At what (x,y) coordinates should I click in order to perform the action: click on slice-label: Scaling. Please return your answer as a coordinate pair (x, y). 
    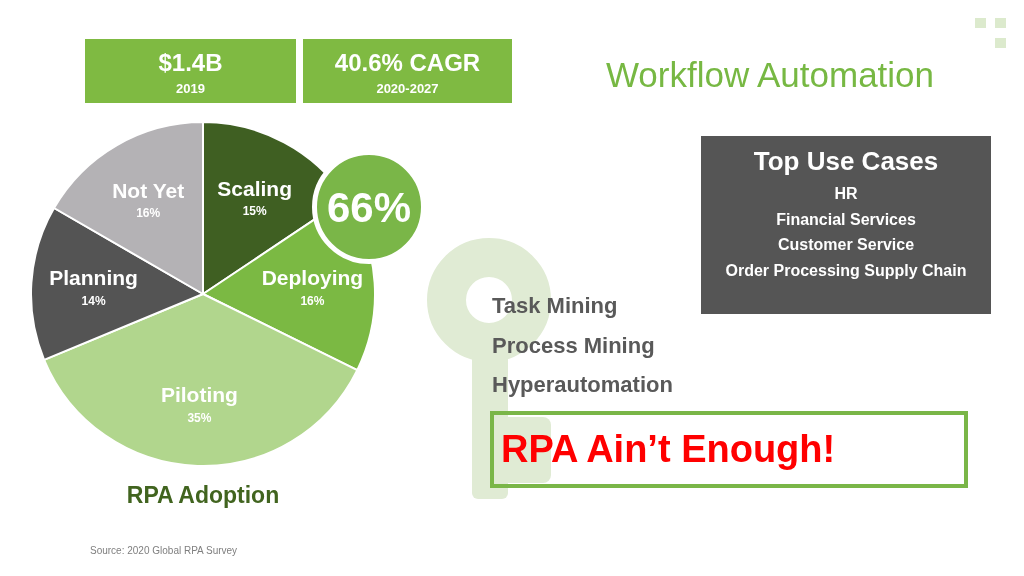
    Looking at the image, I should click on (255, 188).